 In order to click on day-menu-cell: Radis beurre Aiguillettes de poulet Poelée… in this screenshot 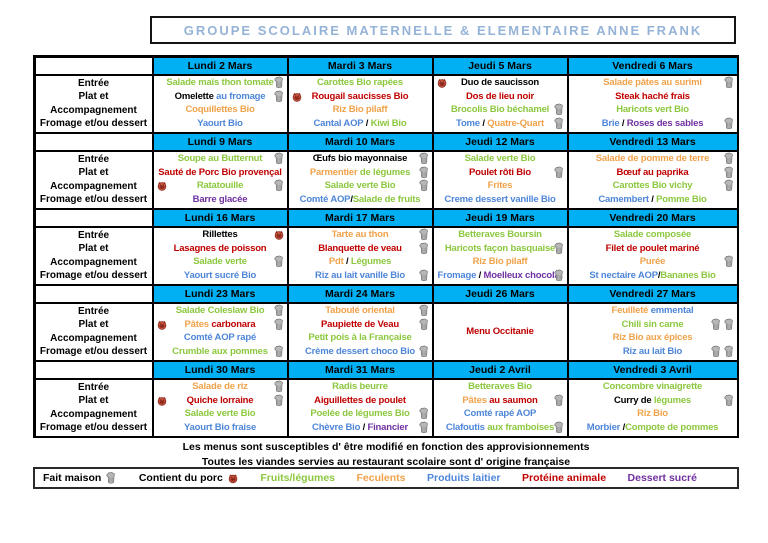, I will do `click(360, 407)`.